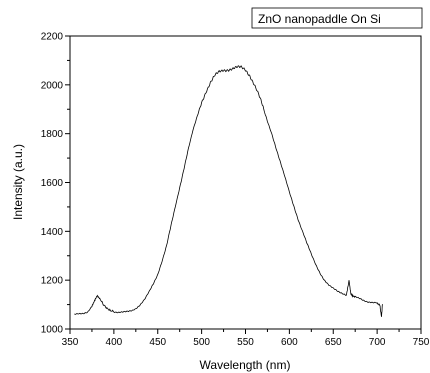  I want to click on y-tick-label: 1000, so click(52, 330).